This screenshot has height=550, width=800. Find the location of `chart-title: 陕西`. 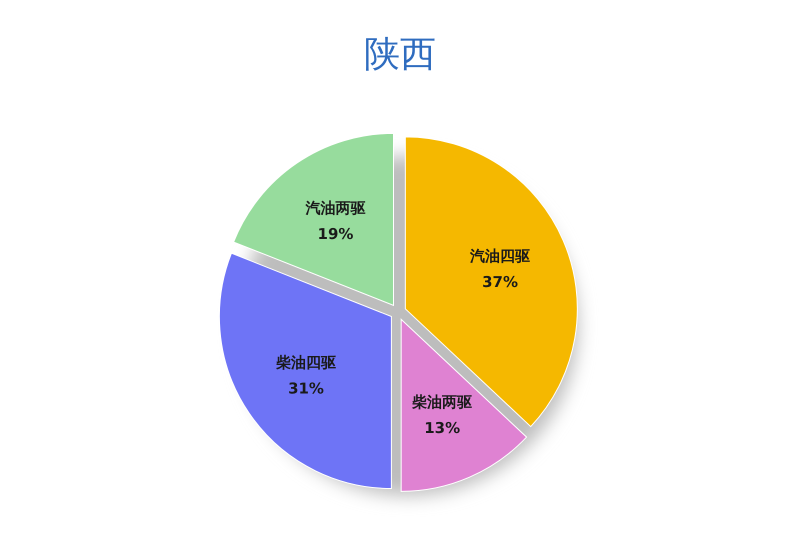

chart-title: 陕西 is located at coordinates (400, 54).